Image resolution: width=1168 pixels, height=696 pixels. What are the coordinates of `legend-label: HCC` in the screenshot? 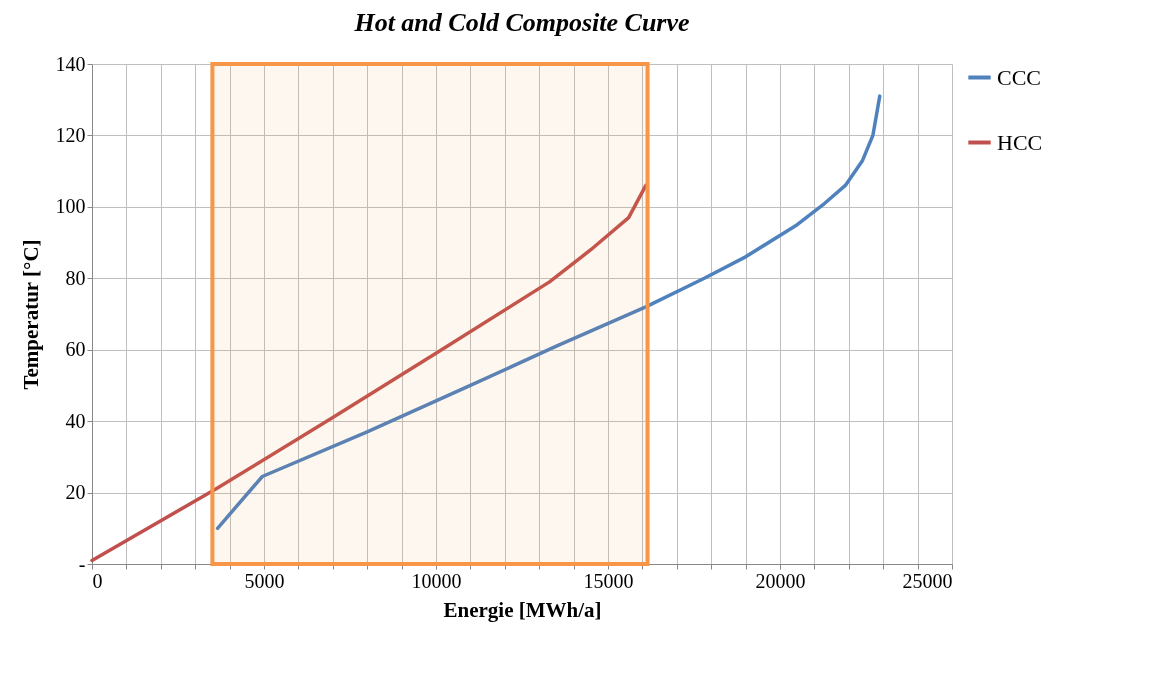 It's located at (1020, 142).